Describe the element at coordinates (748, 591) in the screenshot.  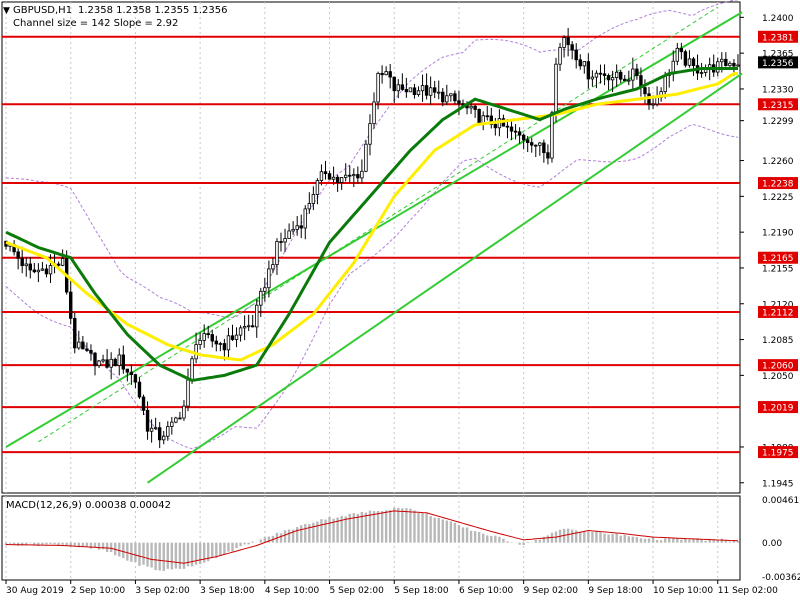
I see `x-tick-label: 11 Sep 02:00` at that location.